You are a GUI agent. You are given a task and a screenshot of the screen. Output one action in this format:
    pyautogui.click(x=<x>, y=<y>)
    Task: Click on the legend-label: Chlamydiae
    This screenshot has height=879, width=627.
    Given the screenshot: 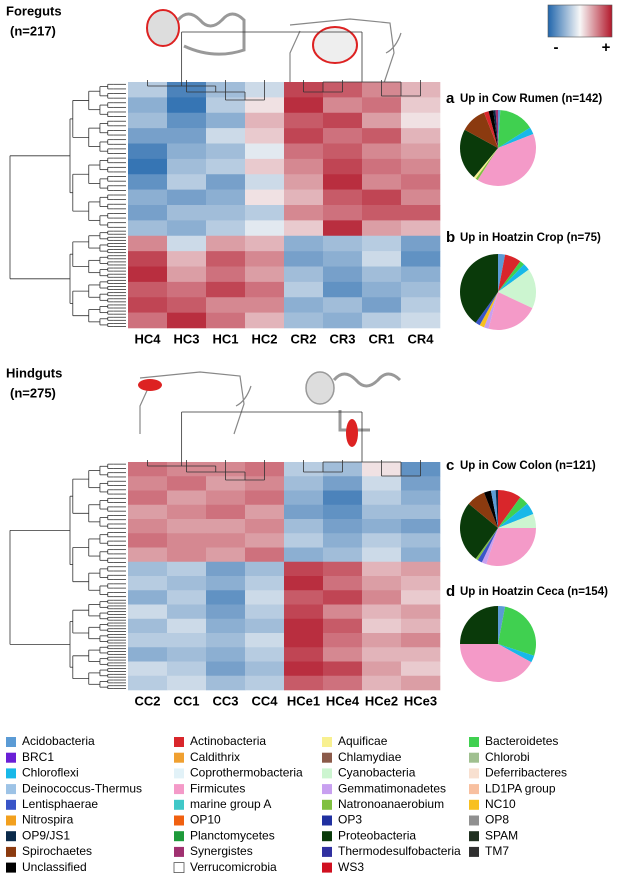 What is the action you would take?
    pyautogui.click(x=370, y=757)
    